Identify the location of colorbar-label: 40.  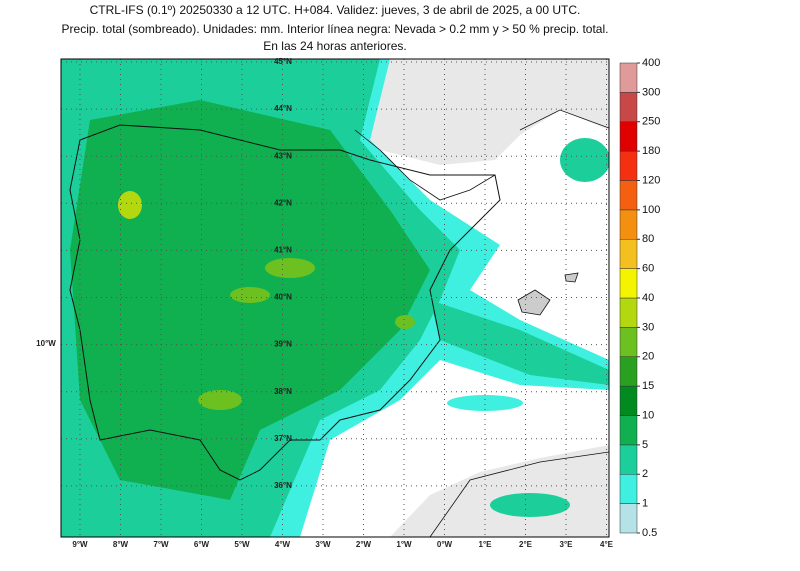
(648, 298).